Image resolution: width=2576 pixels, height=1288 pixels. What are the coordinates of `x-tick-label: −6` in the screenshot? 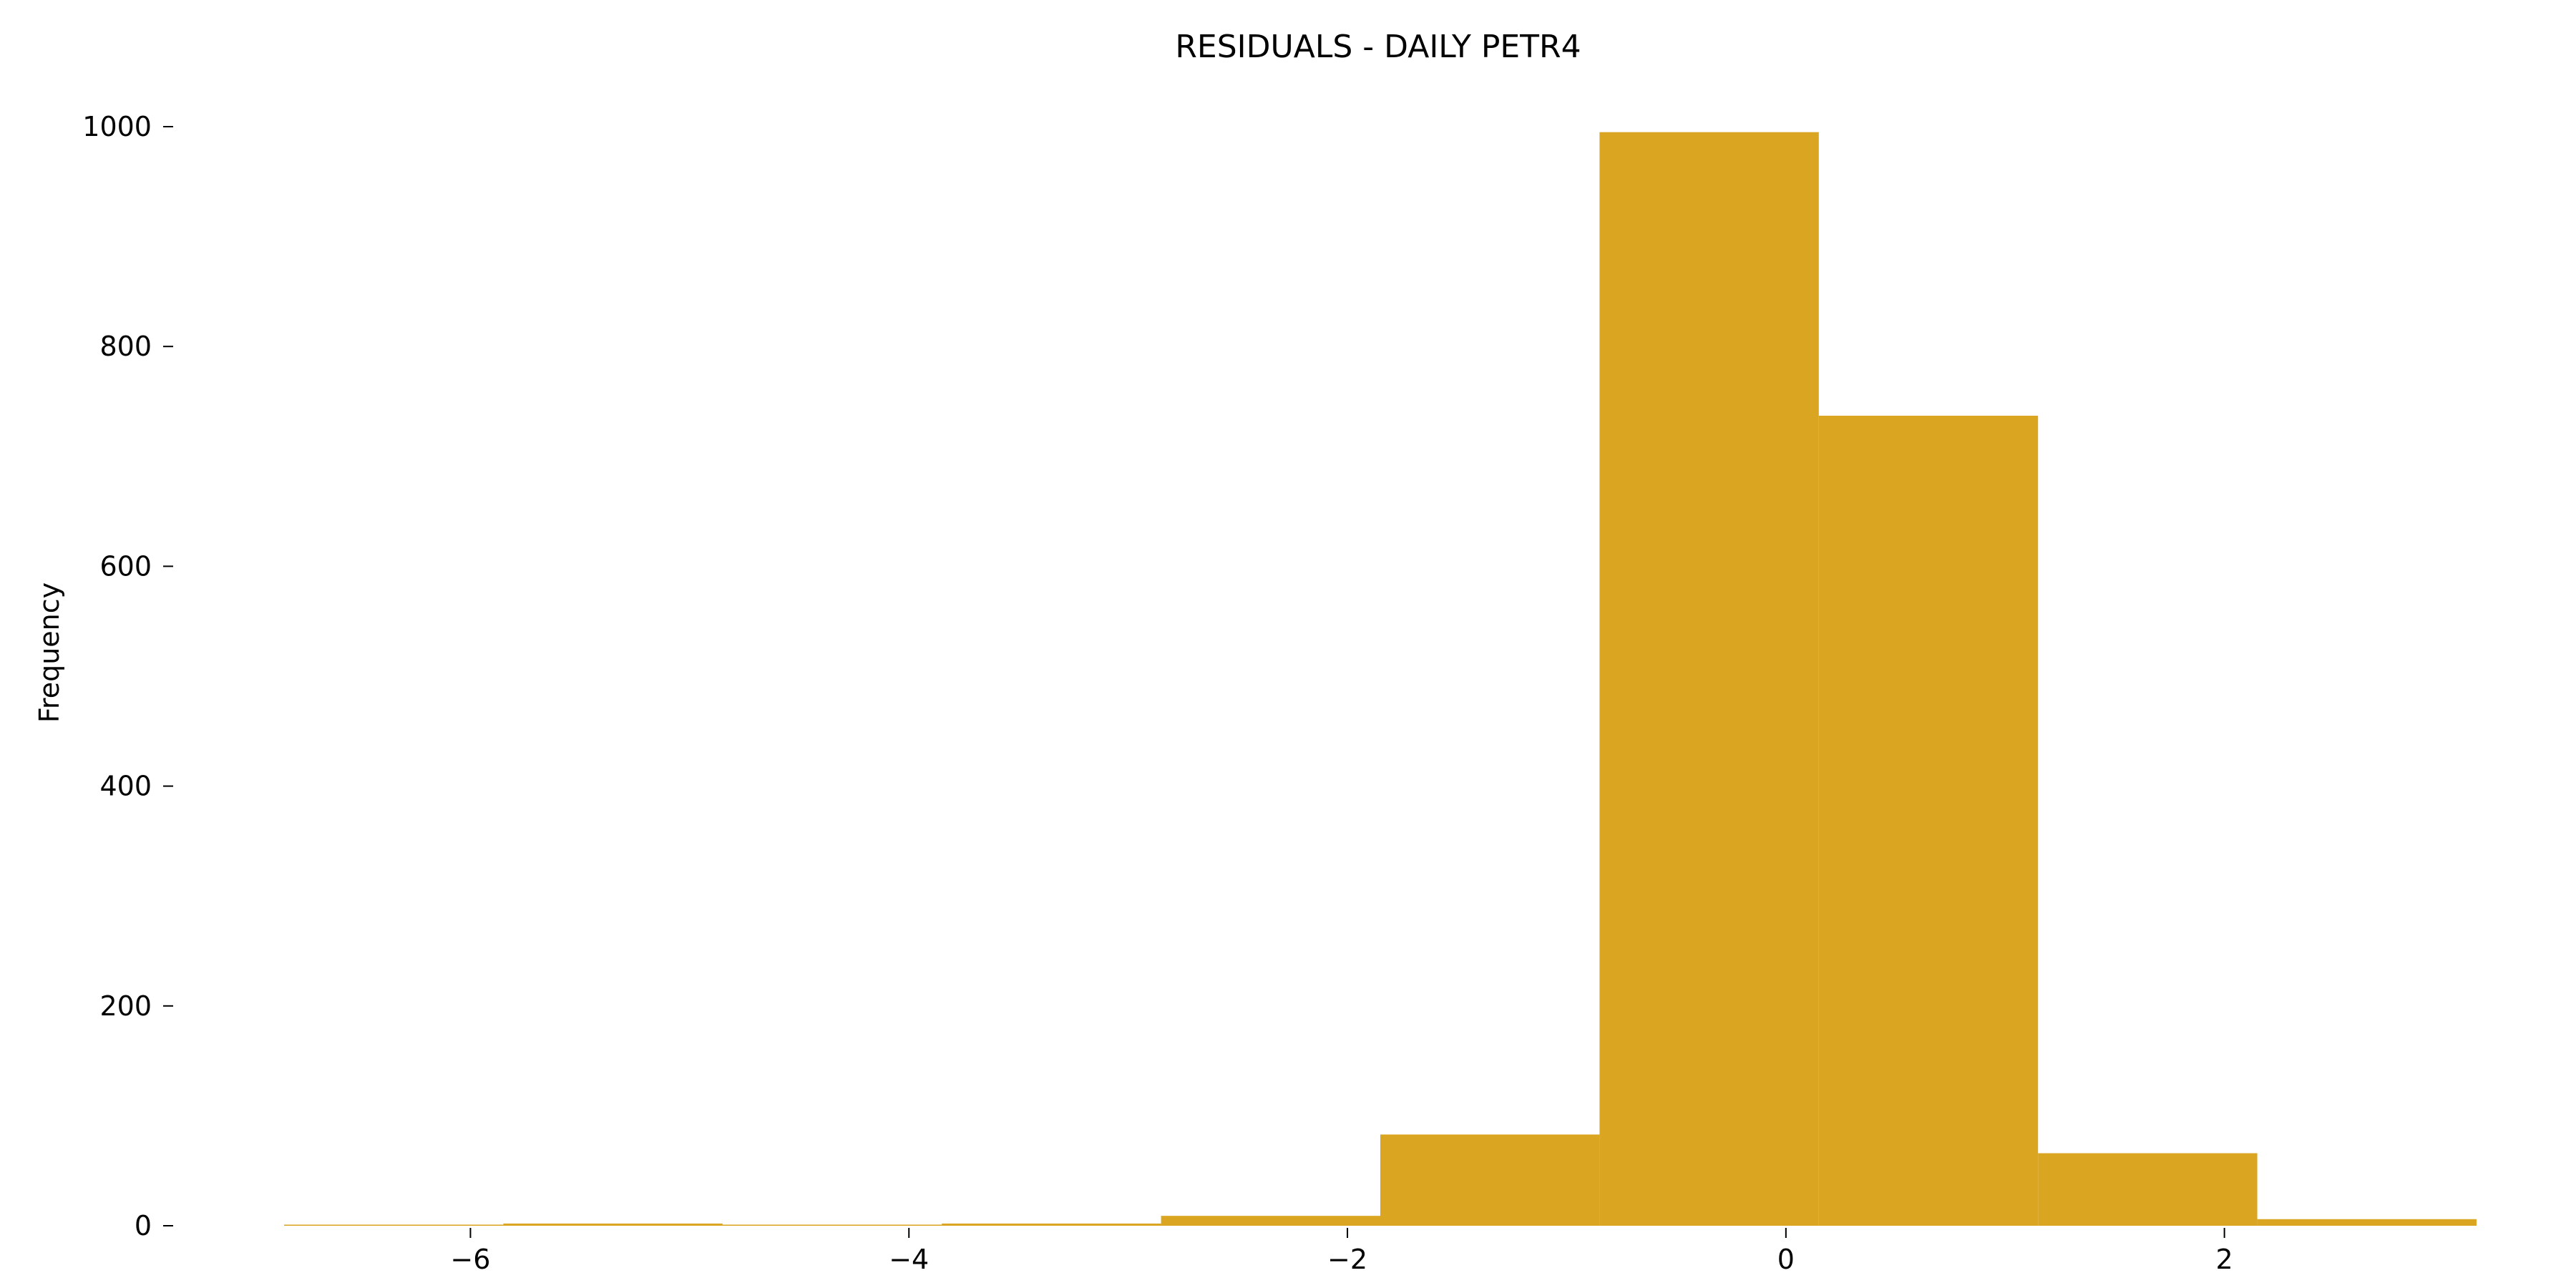 It's located at (470, 1259).